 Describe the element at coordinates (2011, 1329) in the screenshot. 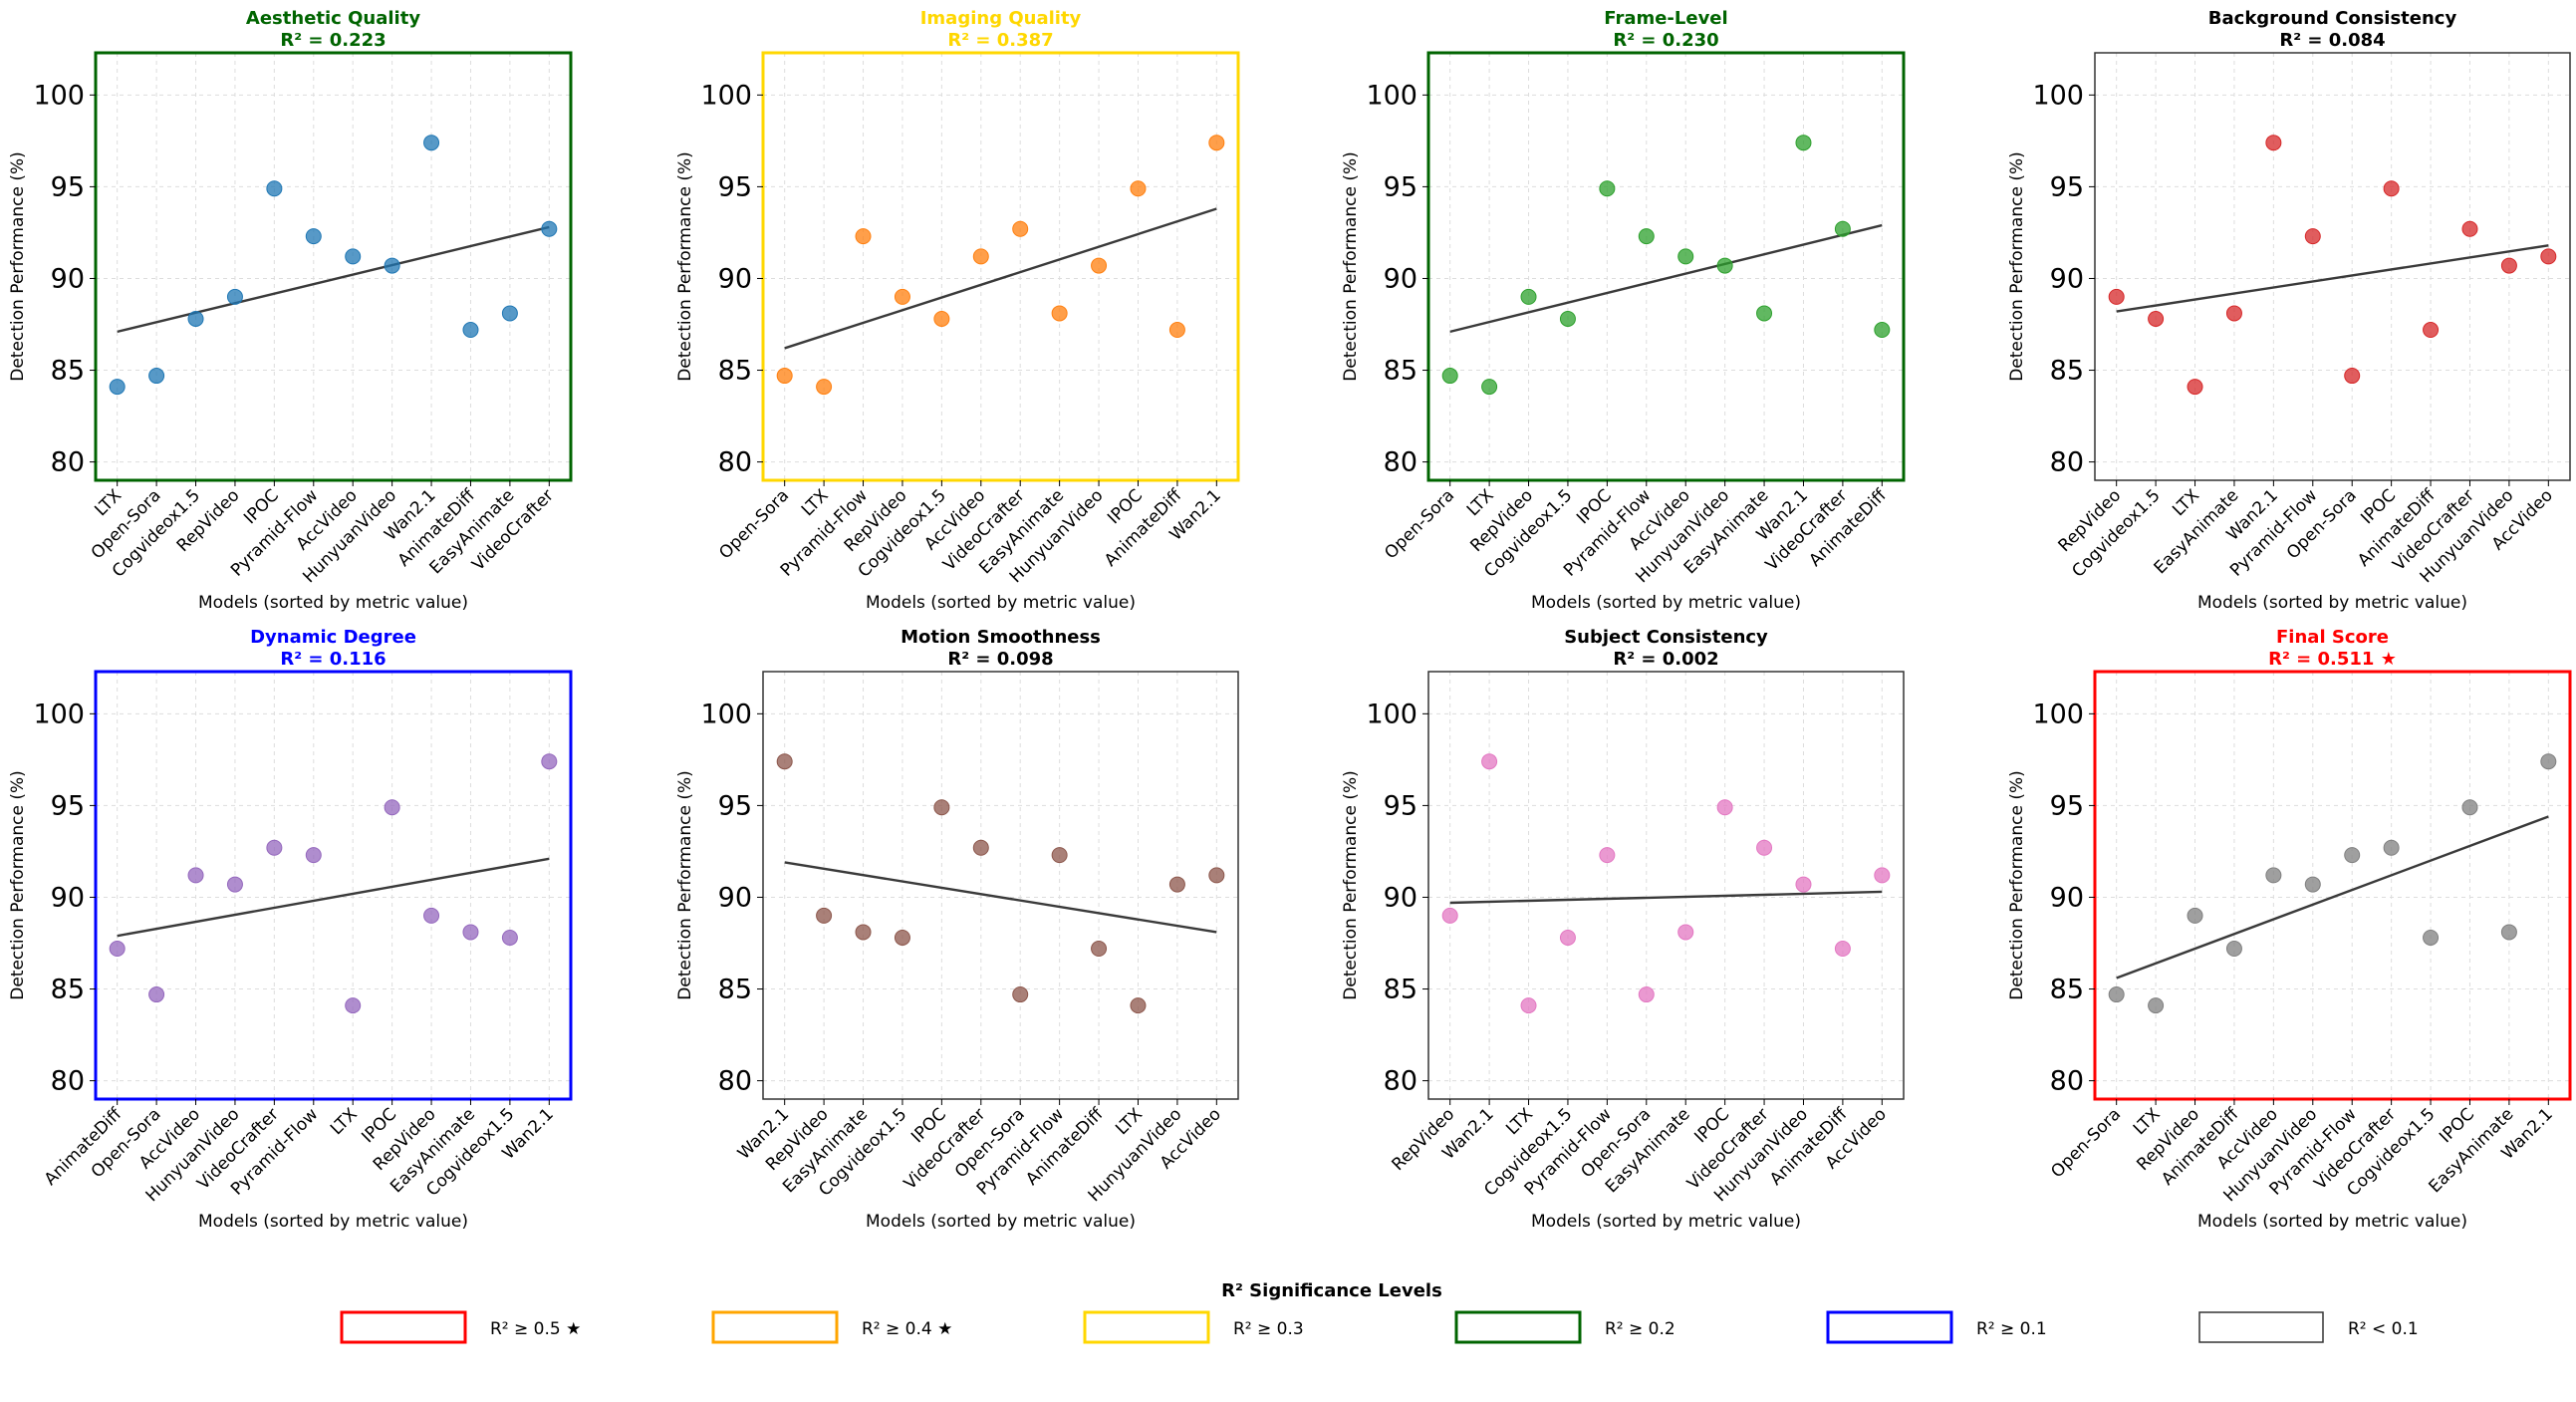

I see `legend-label: R² ≥ 0.1` at that location.